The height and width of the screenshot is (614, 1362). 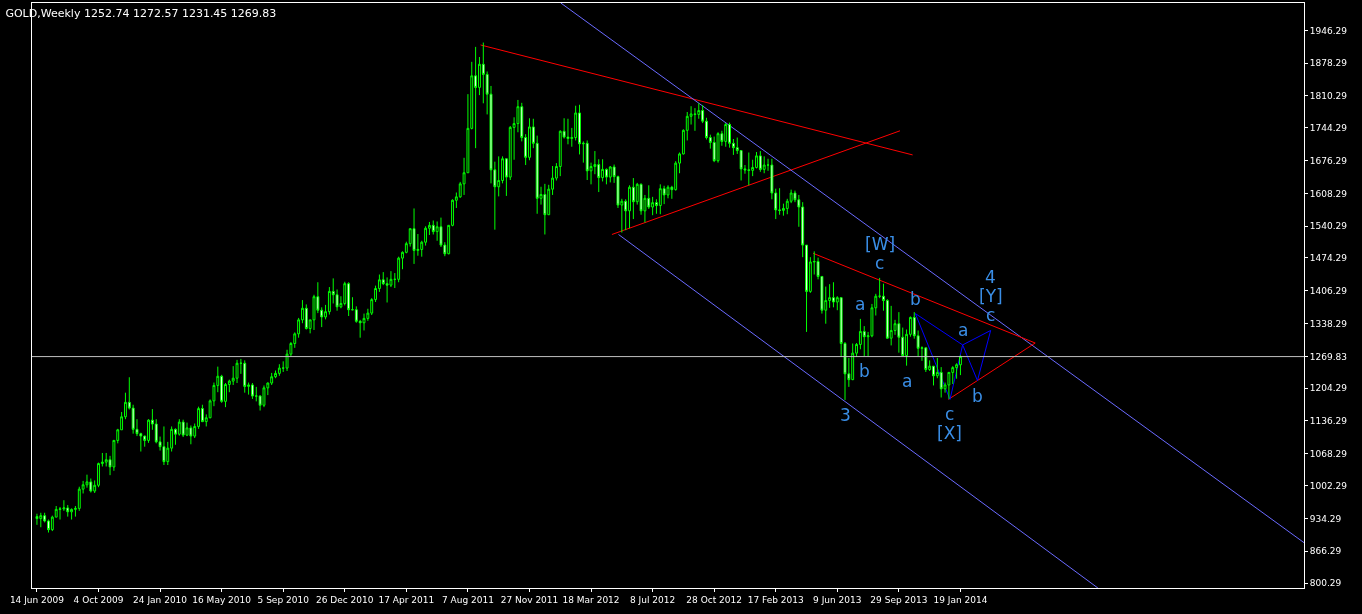 What do you see at coordinates (1328, 323) in the screenshot?
I see `y-tick-label: 1338.29` at bounding box center [1328, 323].